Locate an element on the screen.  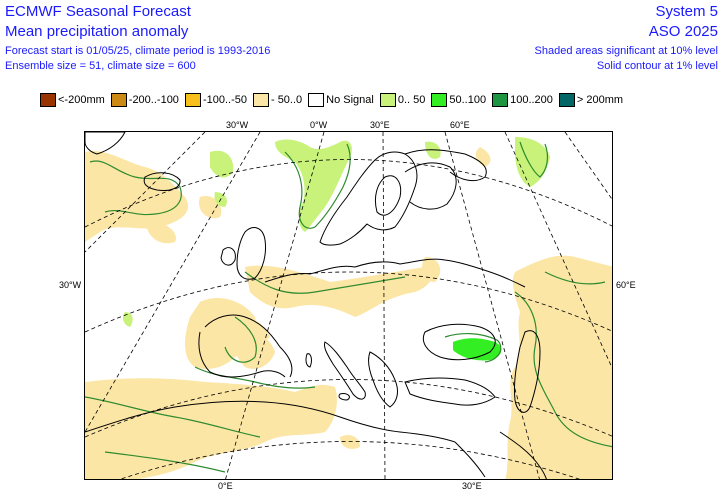
season-label: ASO 2025 is located at coordinates (683, 31).